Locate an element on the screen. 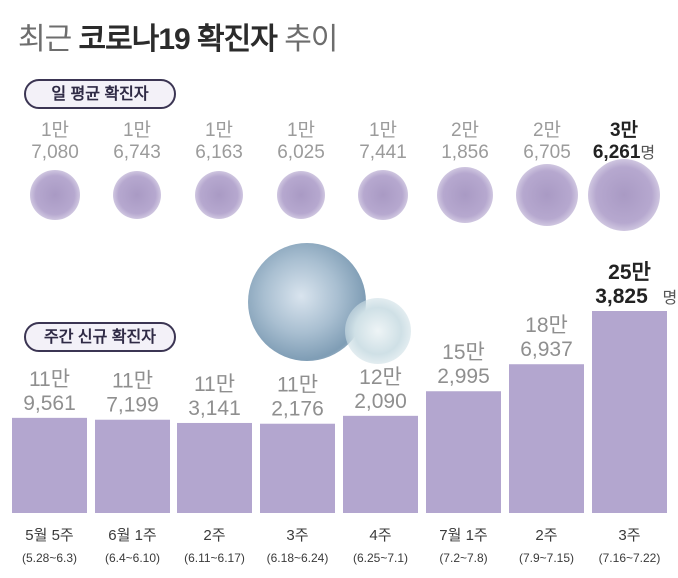 Image resolution: width=678 pixels, height=578 pixels. daily-value-label: 1만 6,163 is located at coordinates (219, 142).